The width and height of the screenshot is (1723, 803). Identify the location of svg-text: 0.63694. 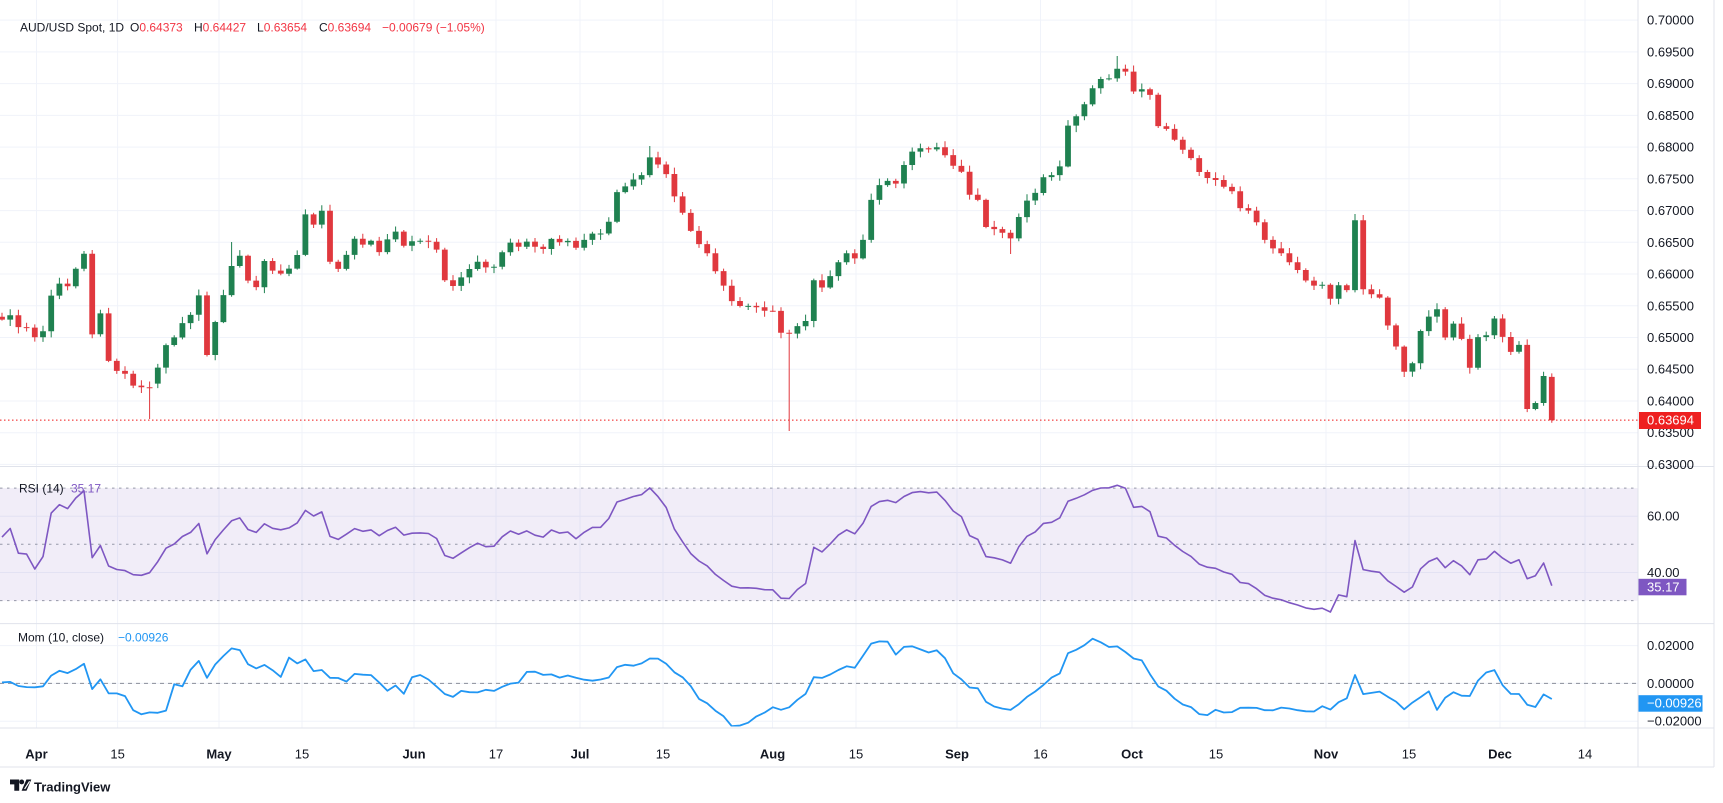
(1670, 420).